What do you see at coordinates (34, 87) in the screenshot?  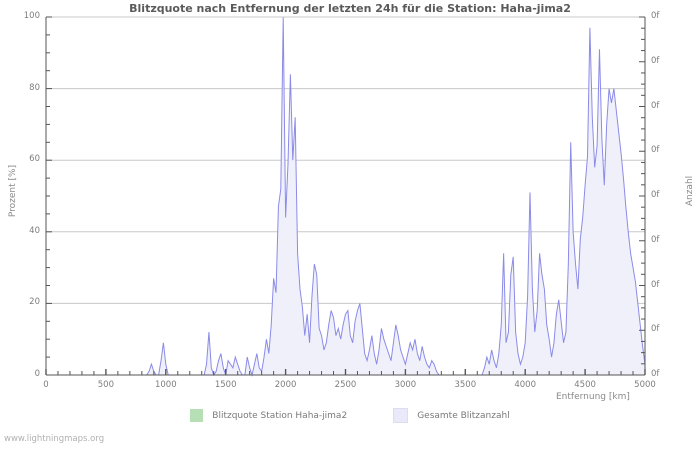 I see `y-axis-left-tick: 80` at bounding box center [34, 87].